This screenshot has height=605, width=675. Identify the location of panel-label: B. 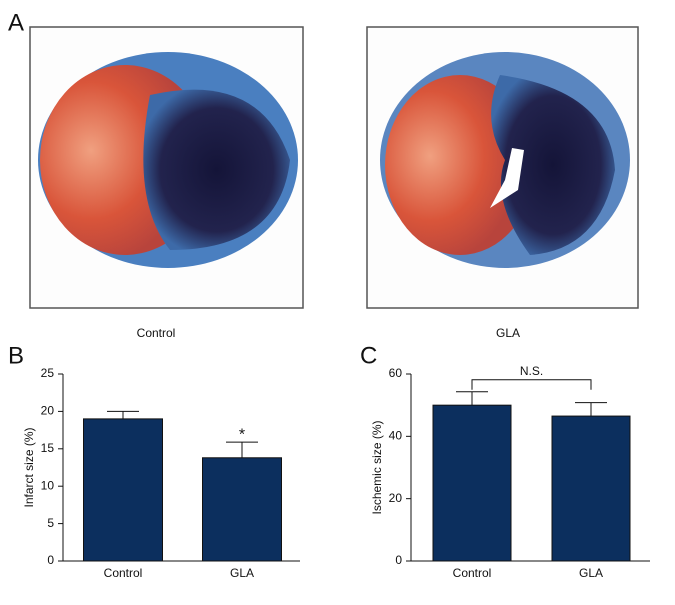
(16, 355).